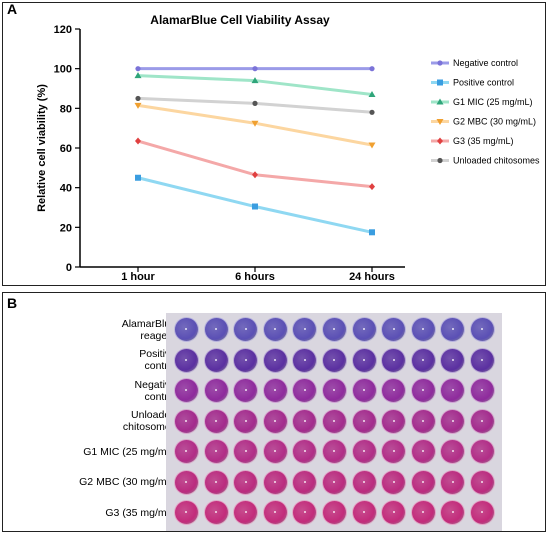 This screenshot has height=535, width=550. I want to click on row-label: G3 (35 mg/mL), so click(140, 512).